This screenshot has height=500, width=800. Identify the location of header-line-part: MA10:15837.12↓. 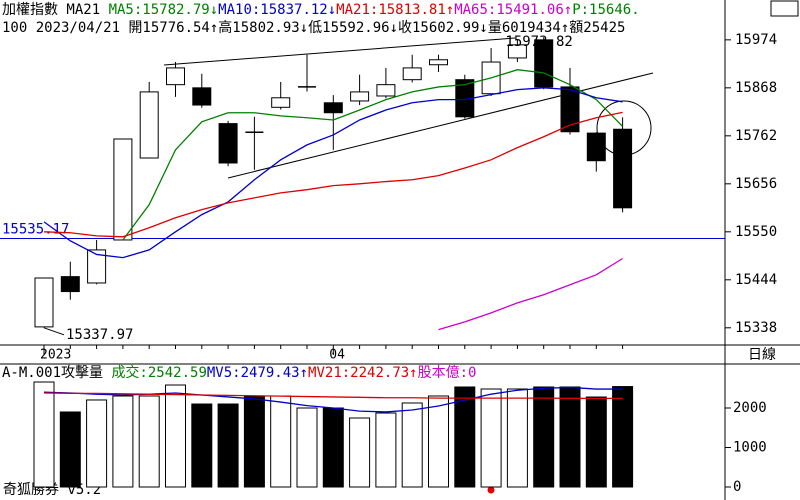
(277, 10).